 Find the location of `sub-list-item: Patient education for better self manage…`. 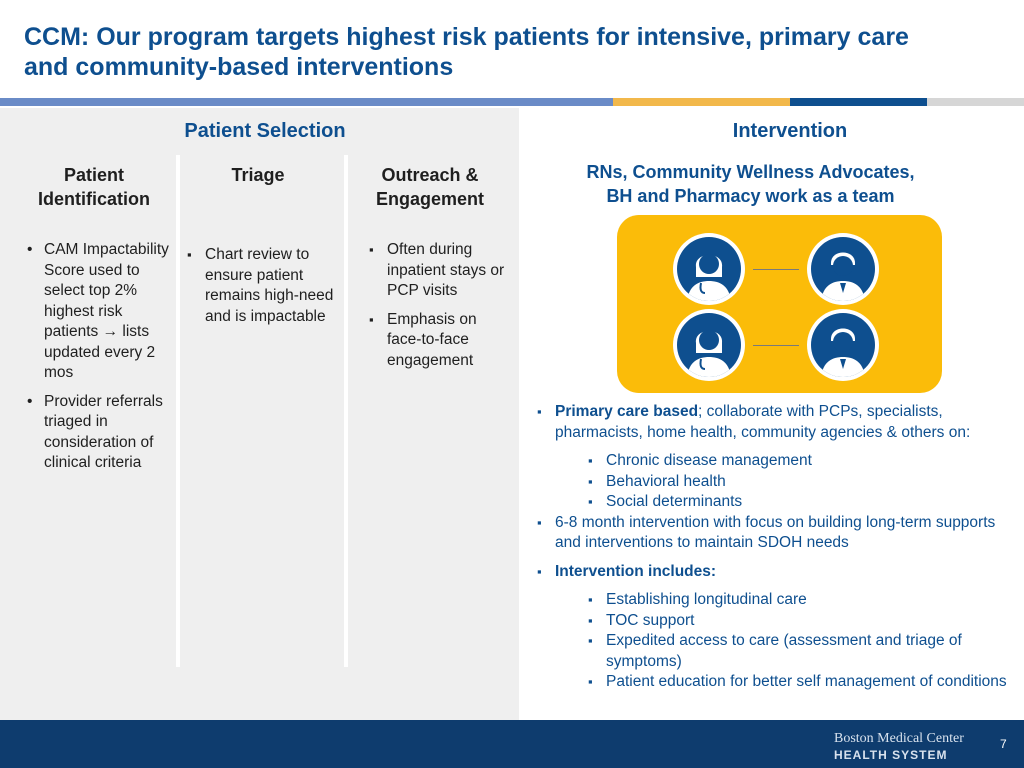

sub-list-item: Patient education for better self manage… is located at coordinates (802, 682).